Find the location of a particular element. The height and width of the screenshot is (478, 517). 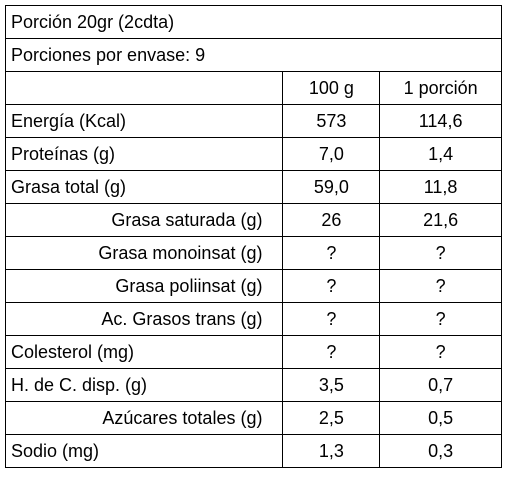

nutrient-value: 114,6 is located at coordinates (440, 121).